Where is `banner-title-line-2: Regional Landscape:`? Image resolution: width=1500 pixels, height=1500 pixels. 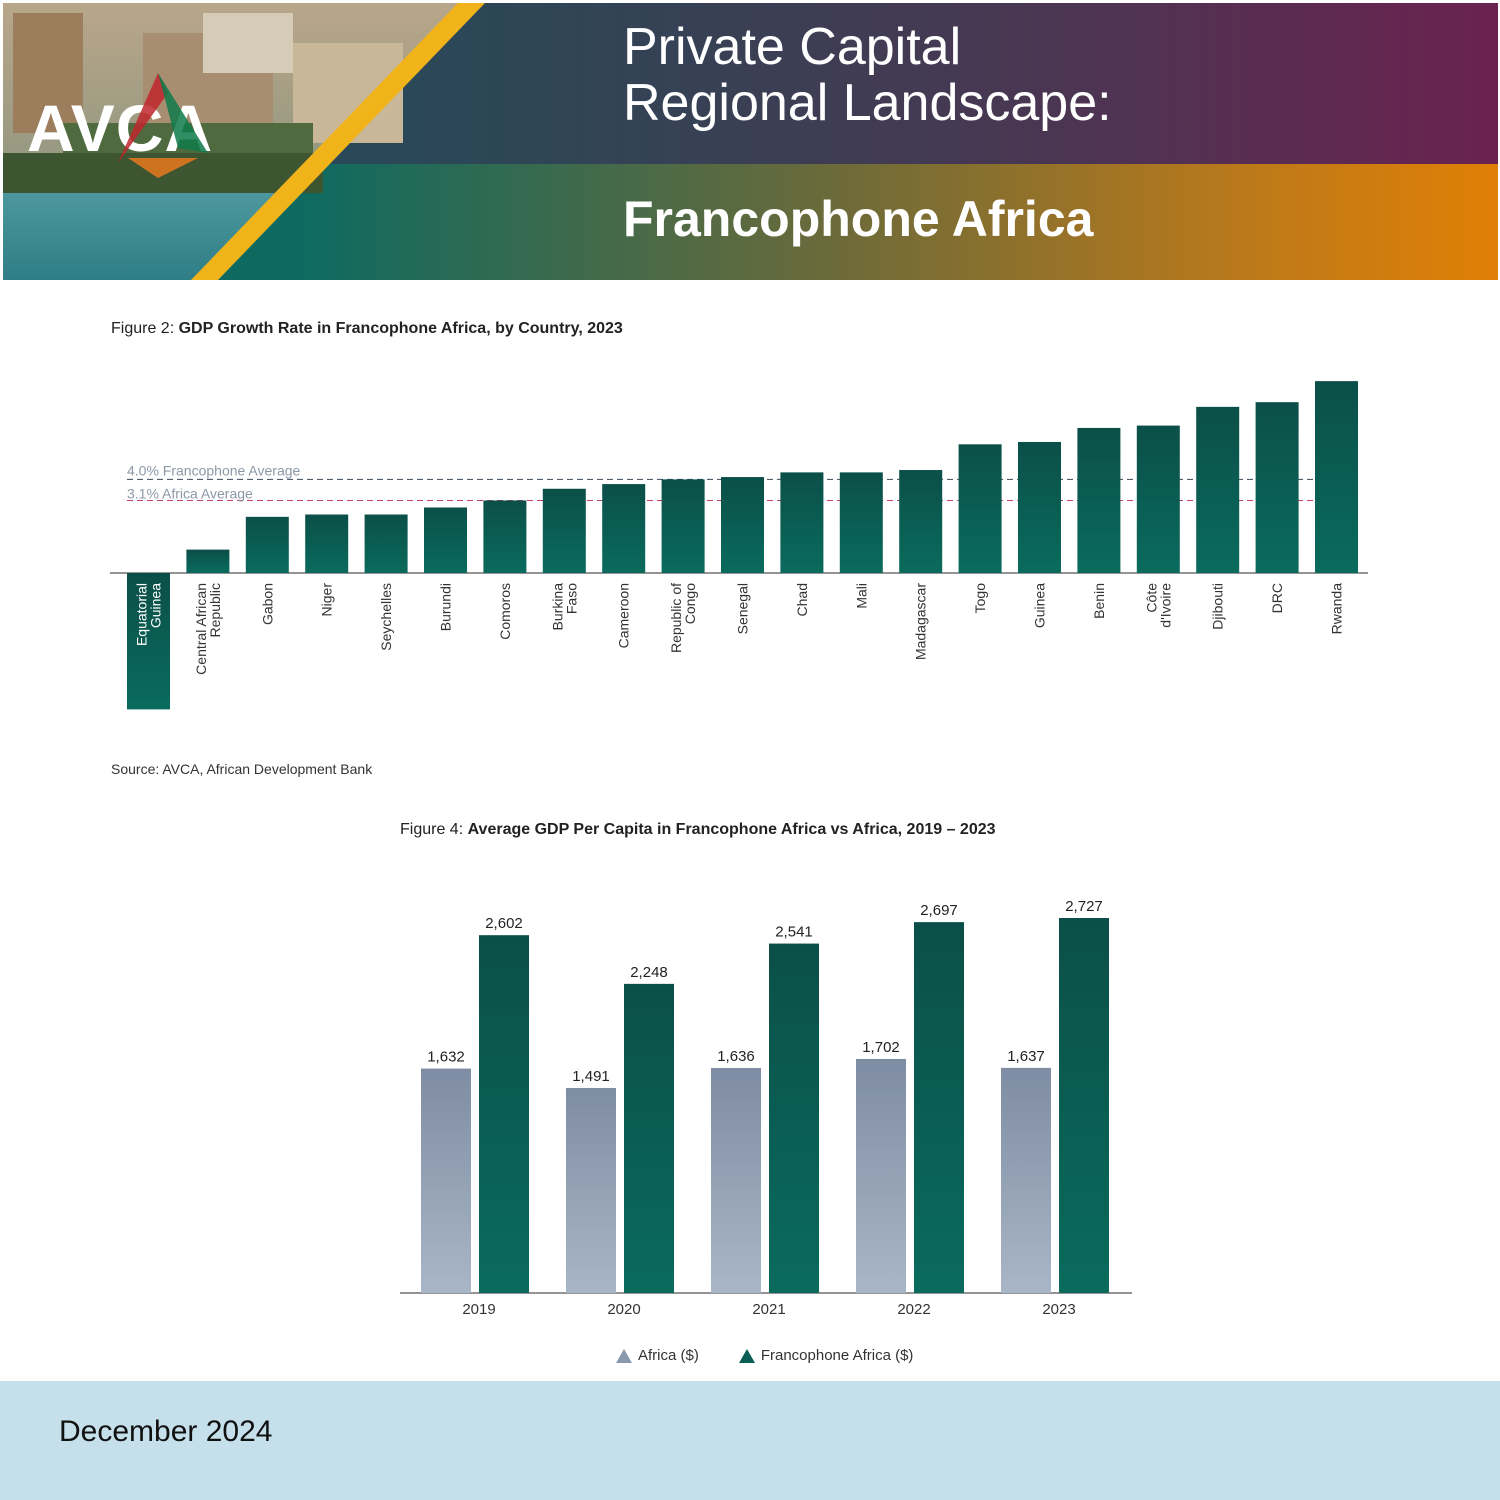
banner-title-line-2: Regional Landscape: is located at coordinates (867, 103).